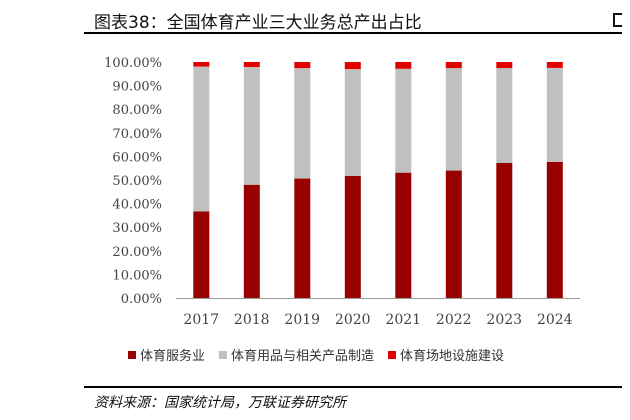 The image size is (630, 420). What do you see at coordinates (353, 320) in the screenshot?
I see `x-tick-label: 2020` at bounding box center [353, 320].